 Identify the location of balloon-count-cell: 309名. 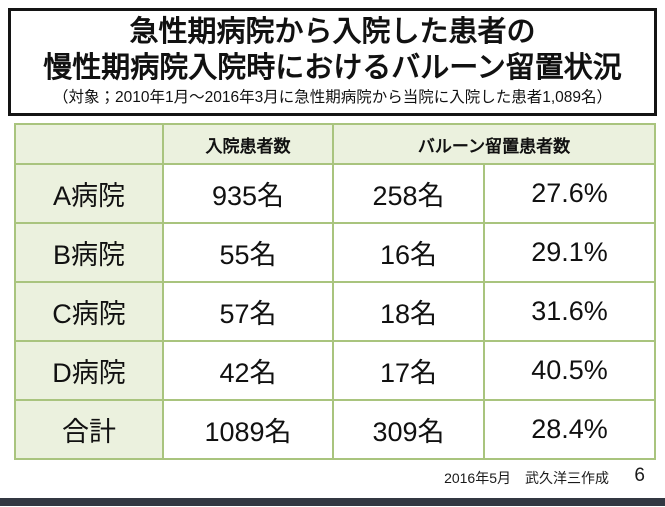
(408, 429).